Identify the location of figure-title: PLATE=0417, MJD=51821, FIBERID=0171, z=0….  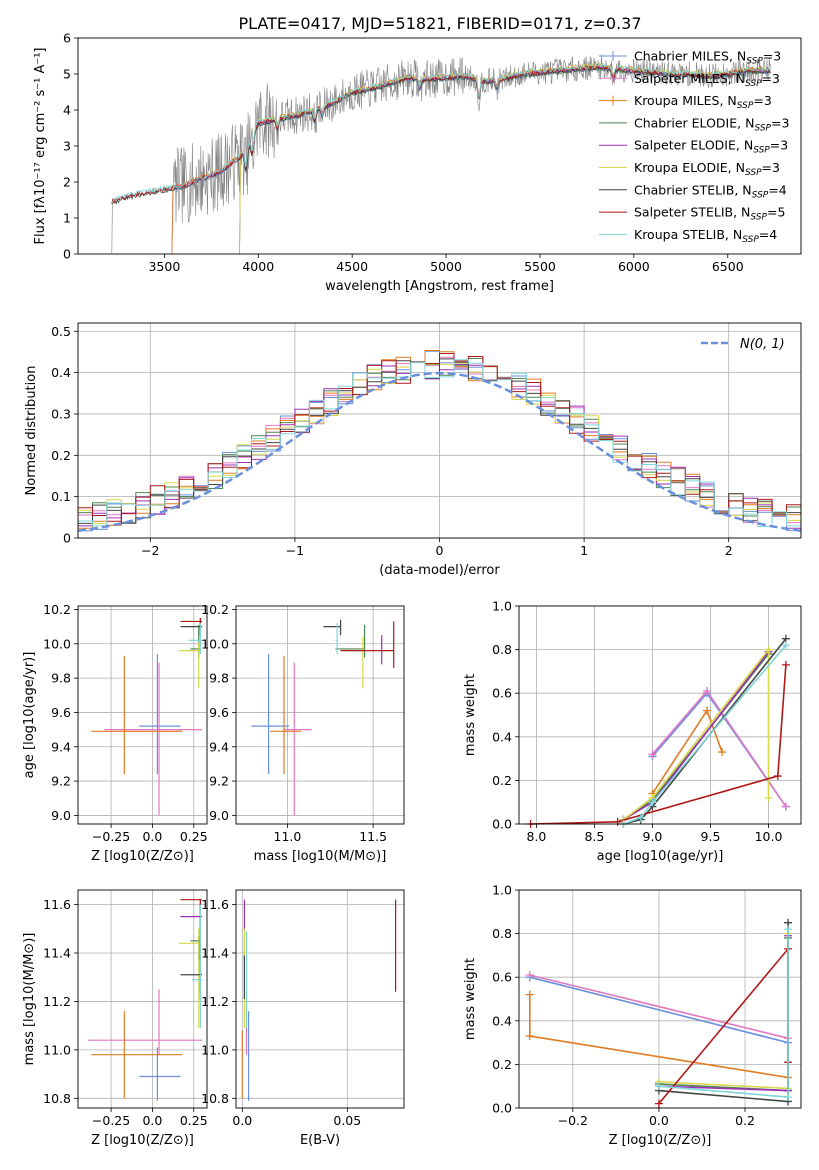
(439, 23).